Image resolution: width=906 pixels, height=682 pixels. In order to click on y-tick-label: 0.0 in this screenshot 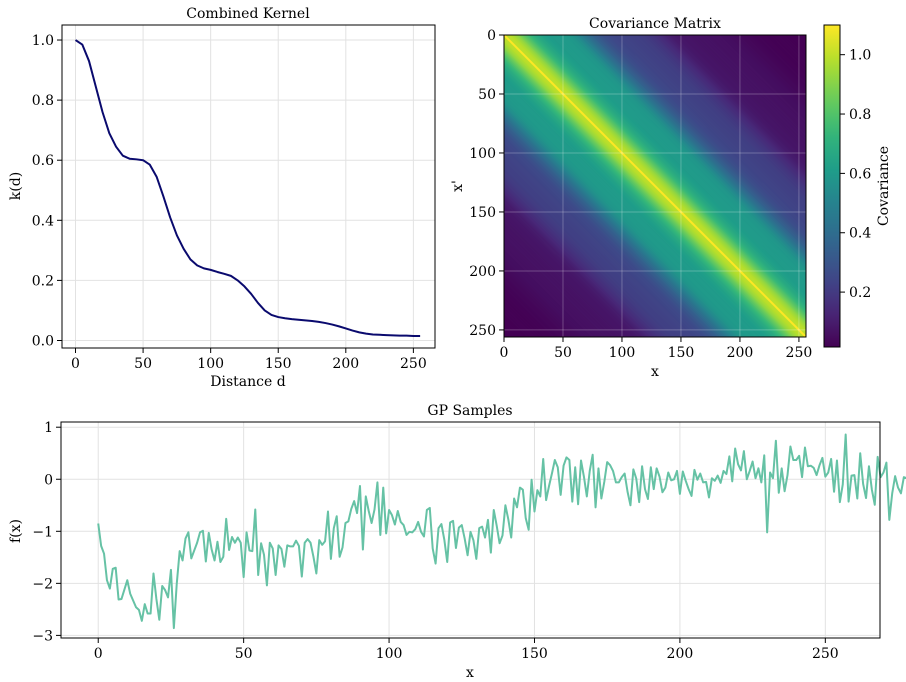, I will do `click(43, 341)`.